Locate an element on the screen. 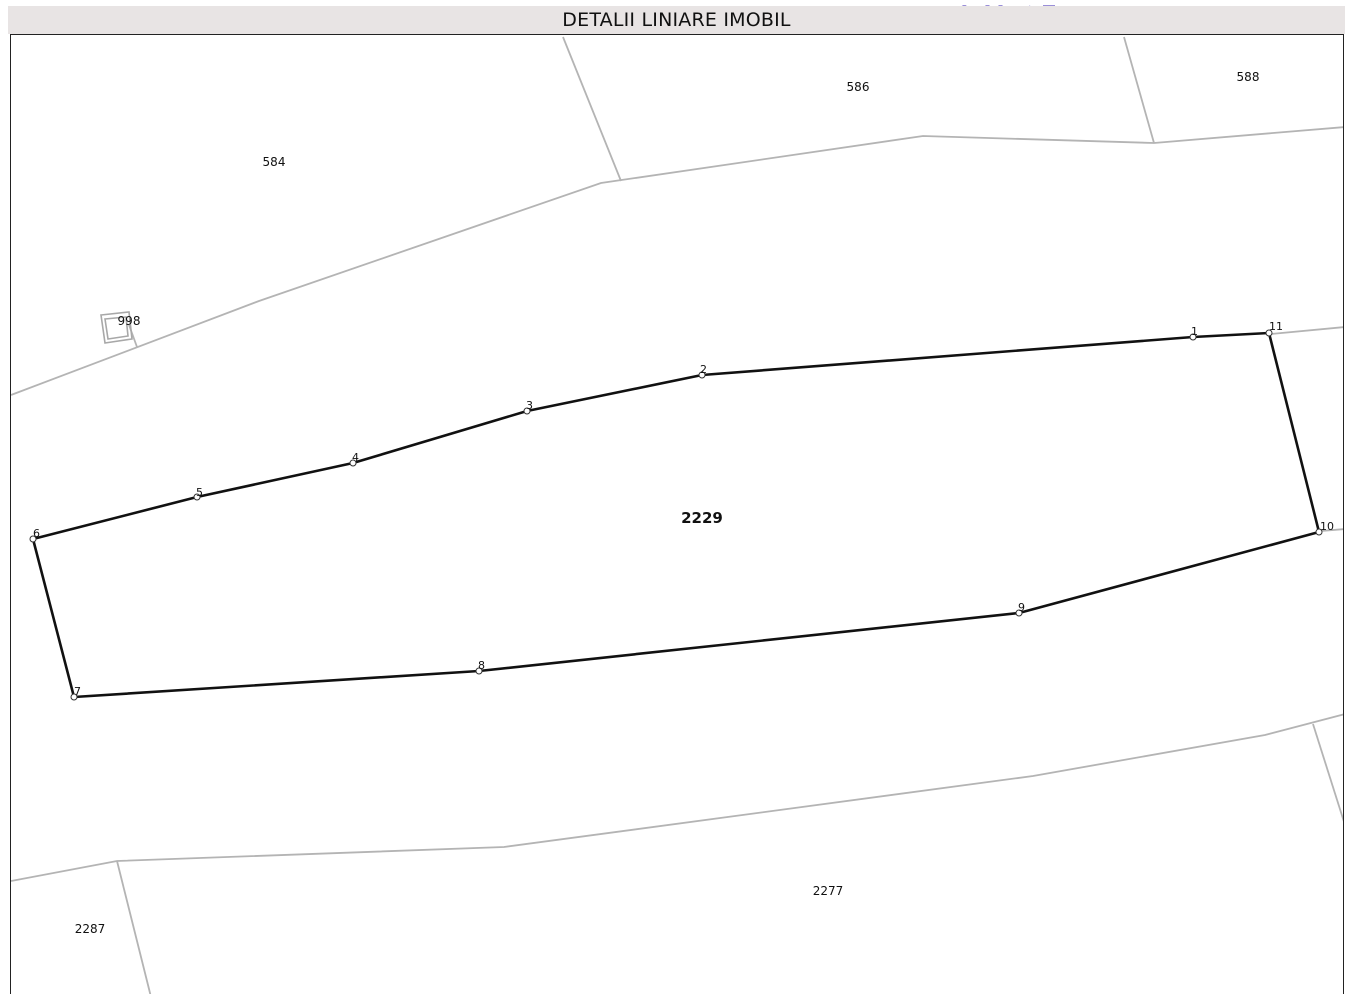 This screenshot has height=994, width=1351. vertex-label-1: 1 is located at coordinates (1194, 331).